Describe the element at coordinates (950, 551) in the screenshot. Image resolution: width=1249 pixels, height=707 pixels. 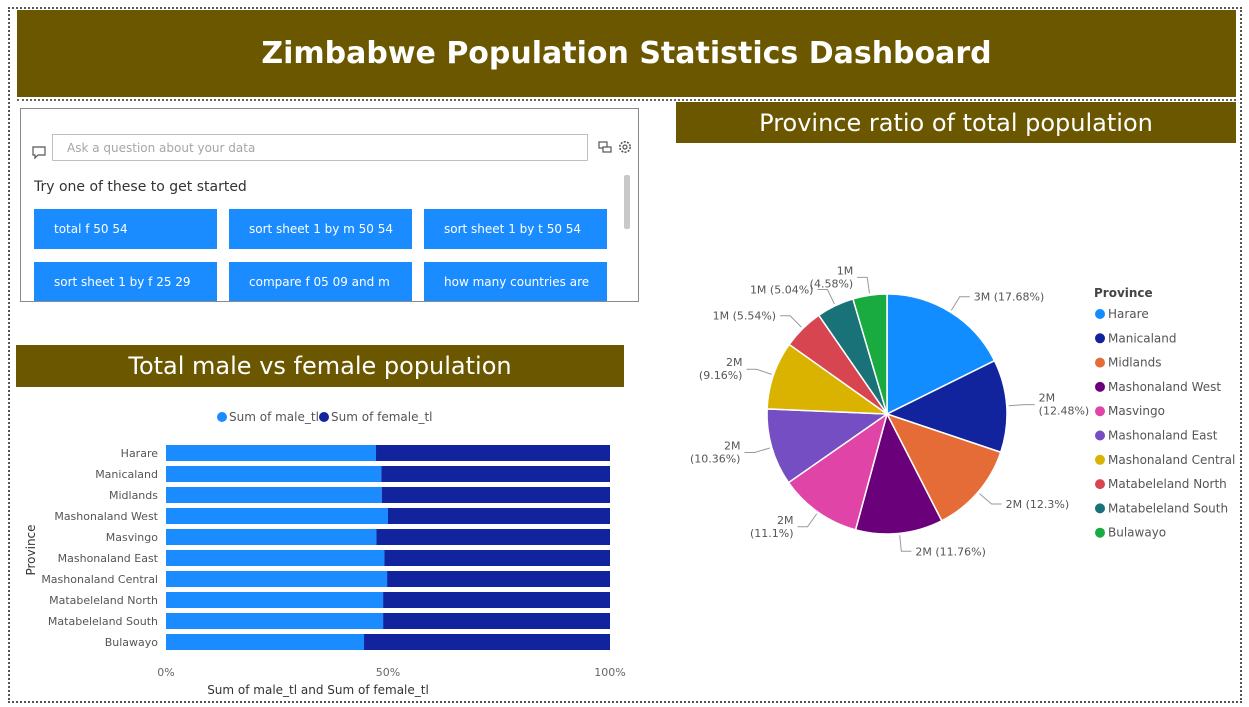
I see `pie-data-label: 2M (11.76%)` at that location.